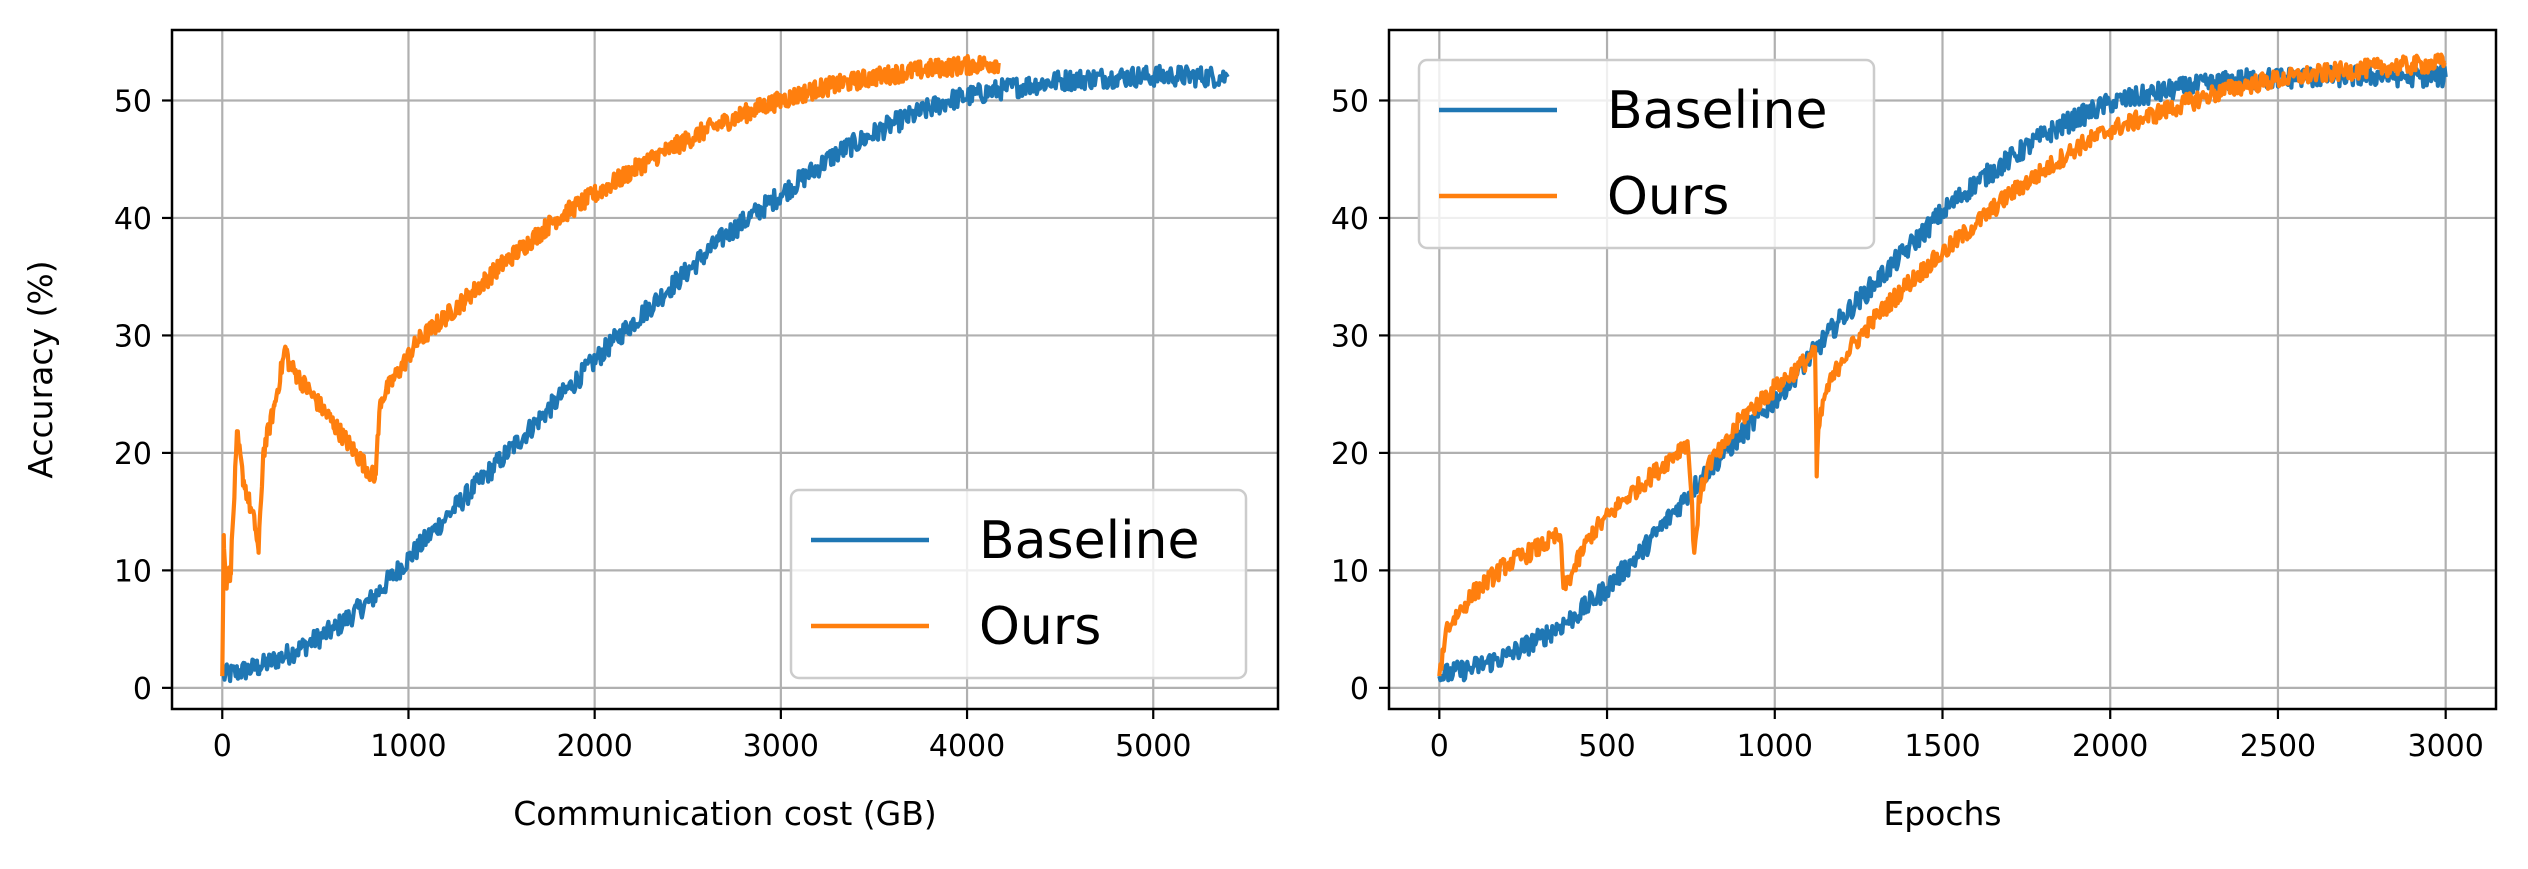  What do you see at coordinates (2278, 746) in the screenshot?
I see `x-tick-label: 2500` at bounding box center [2278, 746].